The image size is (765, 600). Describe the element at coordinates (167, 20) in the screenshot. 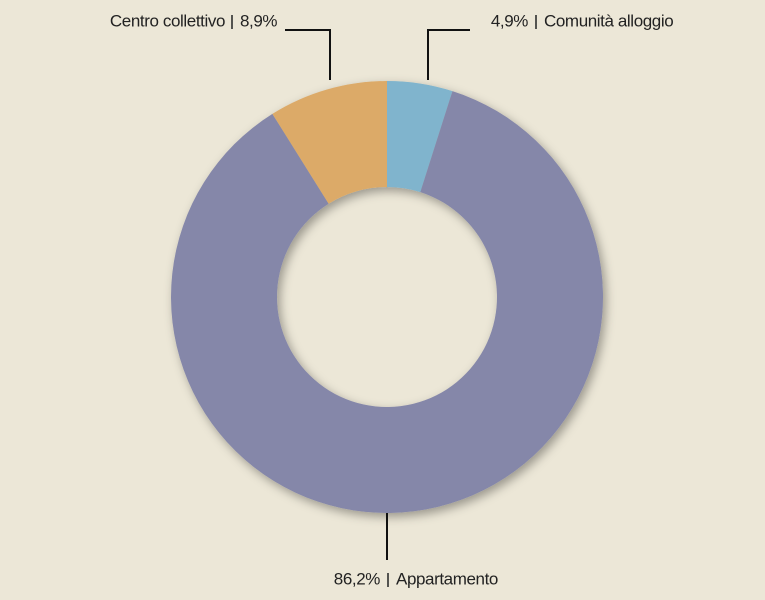

I see `category-label: Centro collettivo` at that location.